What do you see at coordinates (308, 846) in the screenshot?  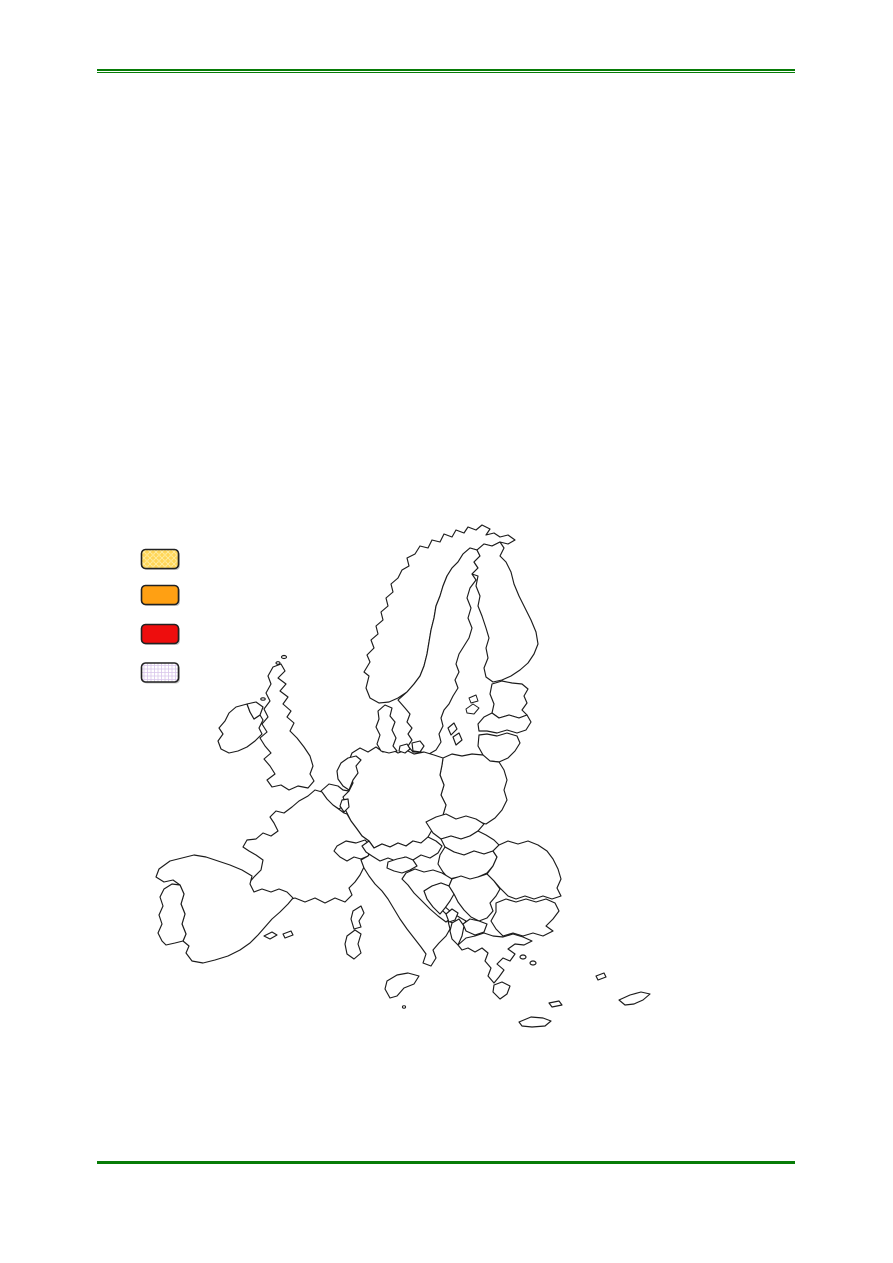 I see `country-france` at bounding box center [308, 846].